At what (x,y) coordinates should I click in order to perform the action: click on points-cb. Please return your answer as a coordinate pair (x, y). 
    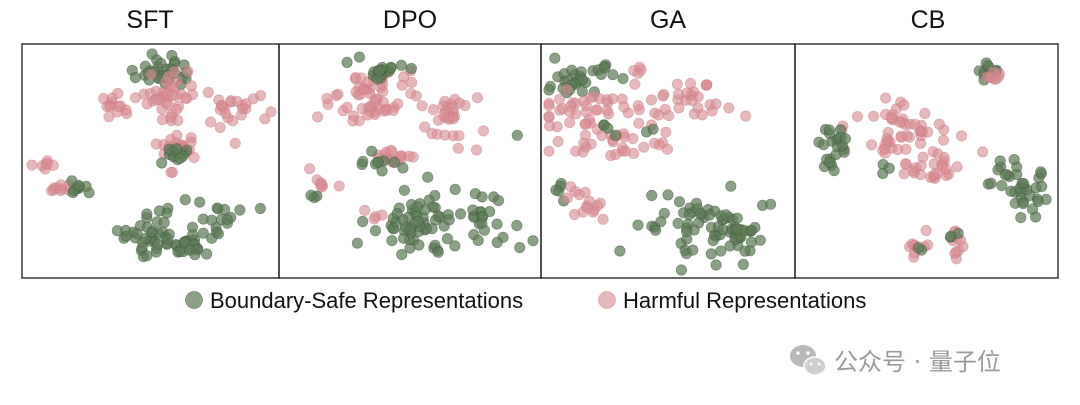
    Looking at the image, I should click on (932, 161).